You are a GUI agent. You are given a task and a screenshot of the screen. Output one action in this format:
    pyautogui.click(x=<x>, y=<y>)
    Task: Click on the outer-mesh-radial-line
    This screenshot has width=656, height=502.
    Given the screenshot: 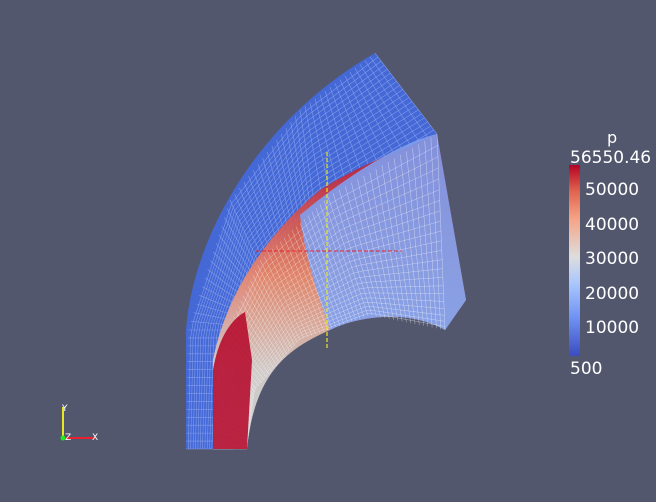 What is the action you would take?
    pyautogui.click(x=307, y=159)
    